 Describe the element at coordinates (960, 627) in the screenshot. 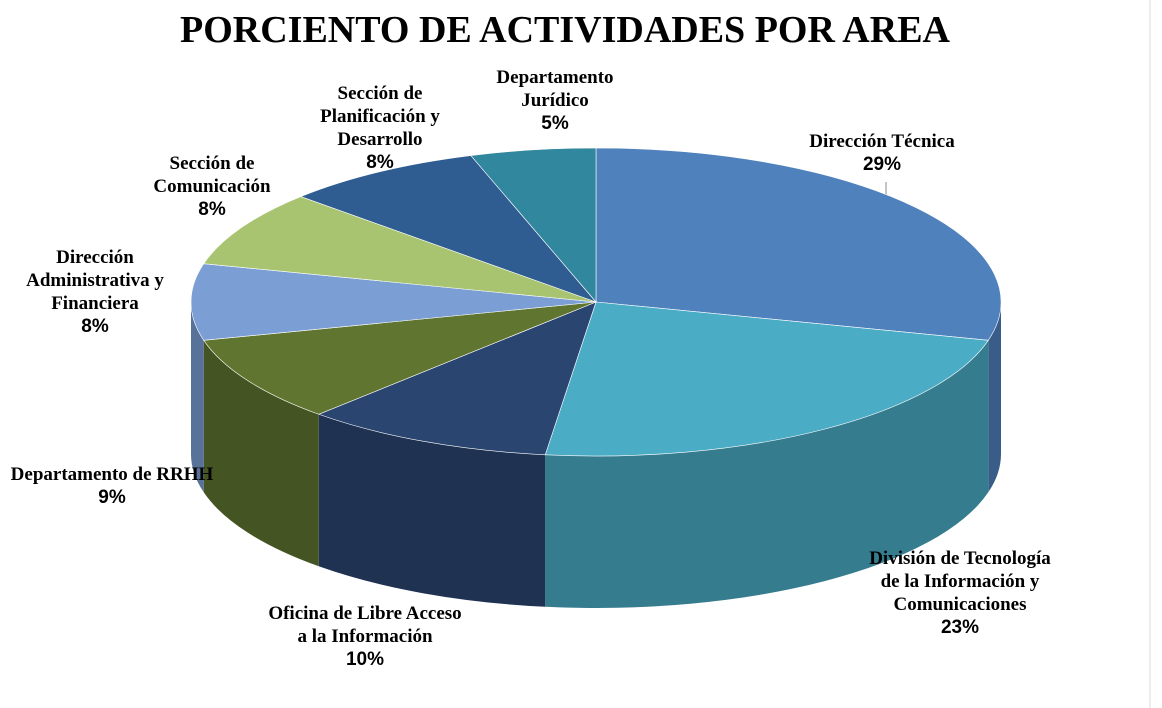

I see `value-label: 23%` at that location.